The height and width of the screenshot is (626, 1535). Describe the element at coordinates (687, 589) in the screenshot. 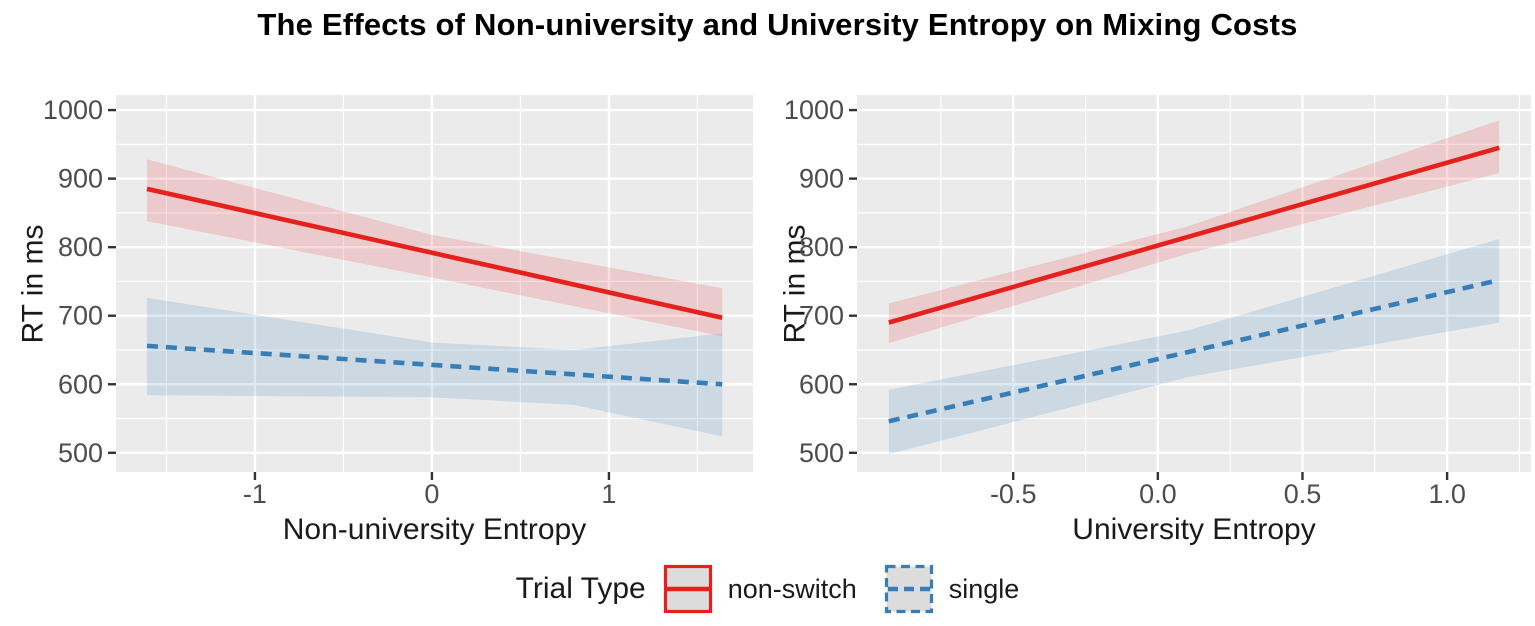

I see `legend-key-non-switch-icon` at that location.